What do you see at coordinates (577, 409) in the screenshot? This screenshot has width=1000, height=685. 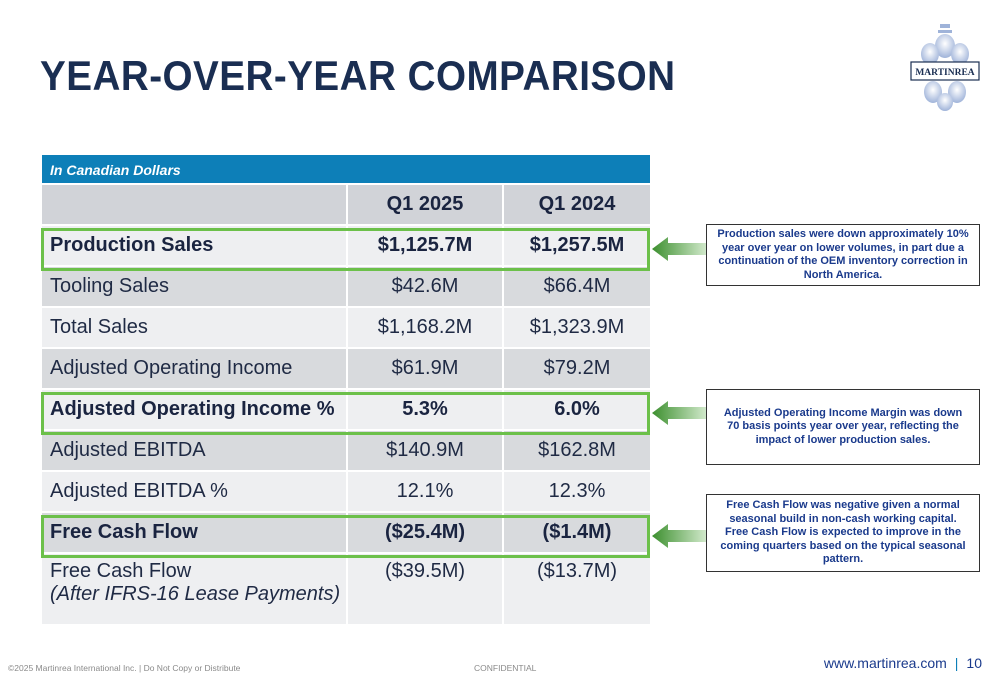 I see `row-value-q1-2024: 6.0%` at bounding box center [577, 409].